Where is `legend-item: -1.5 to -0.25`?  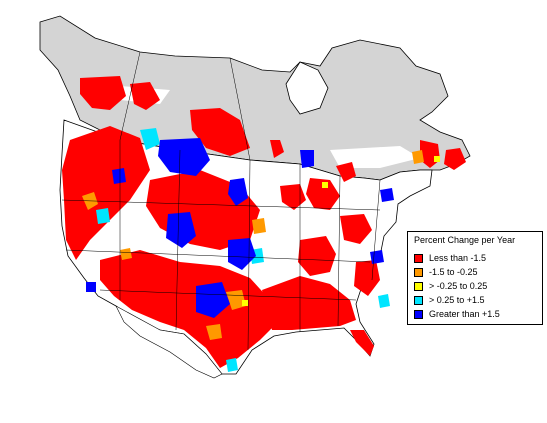
legend-item: -1.5 to -0.25 is located at coordinates (446, 272).